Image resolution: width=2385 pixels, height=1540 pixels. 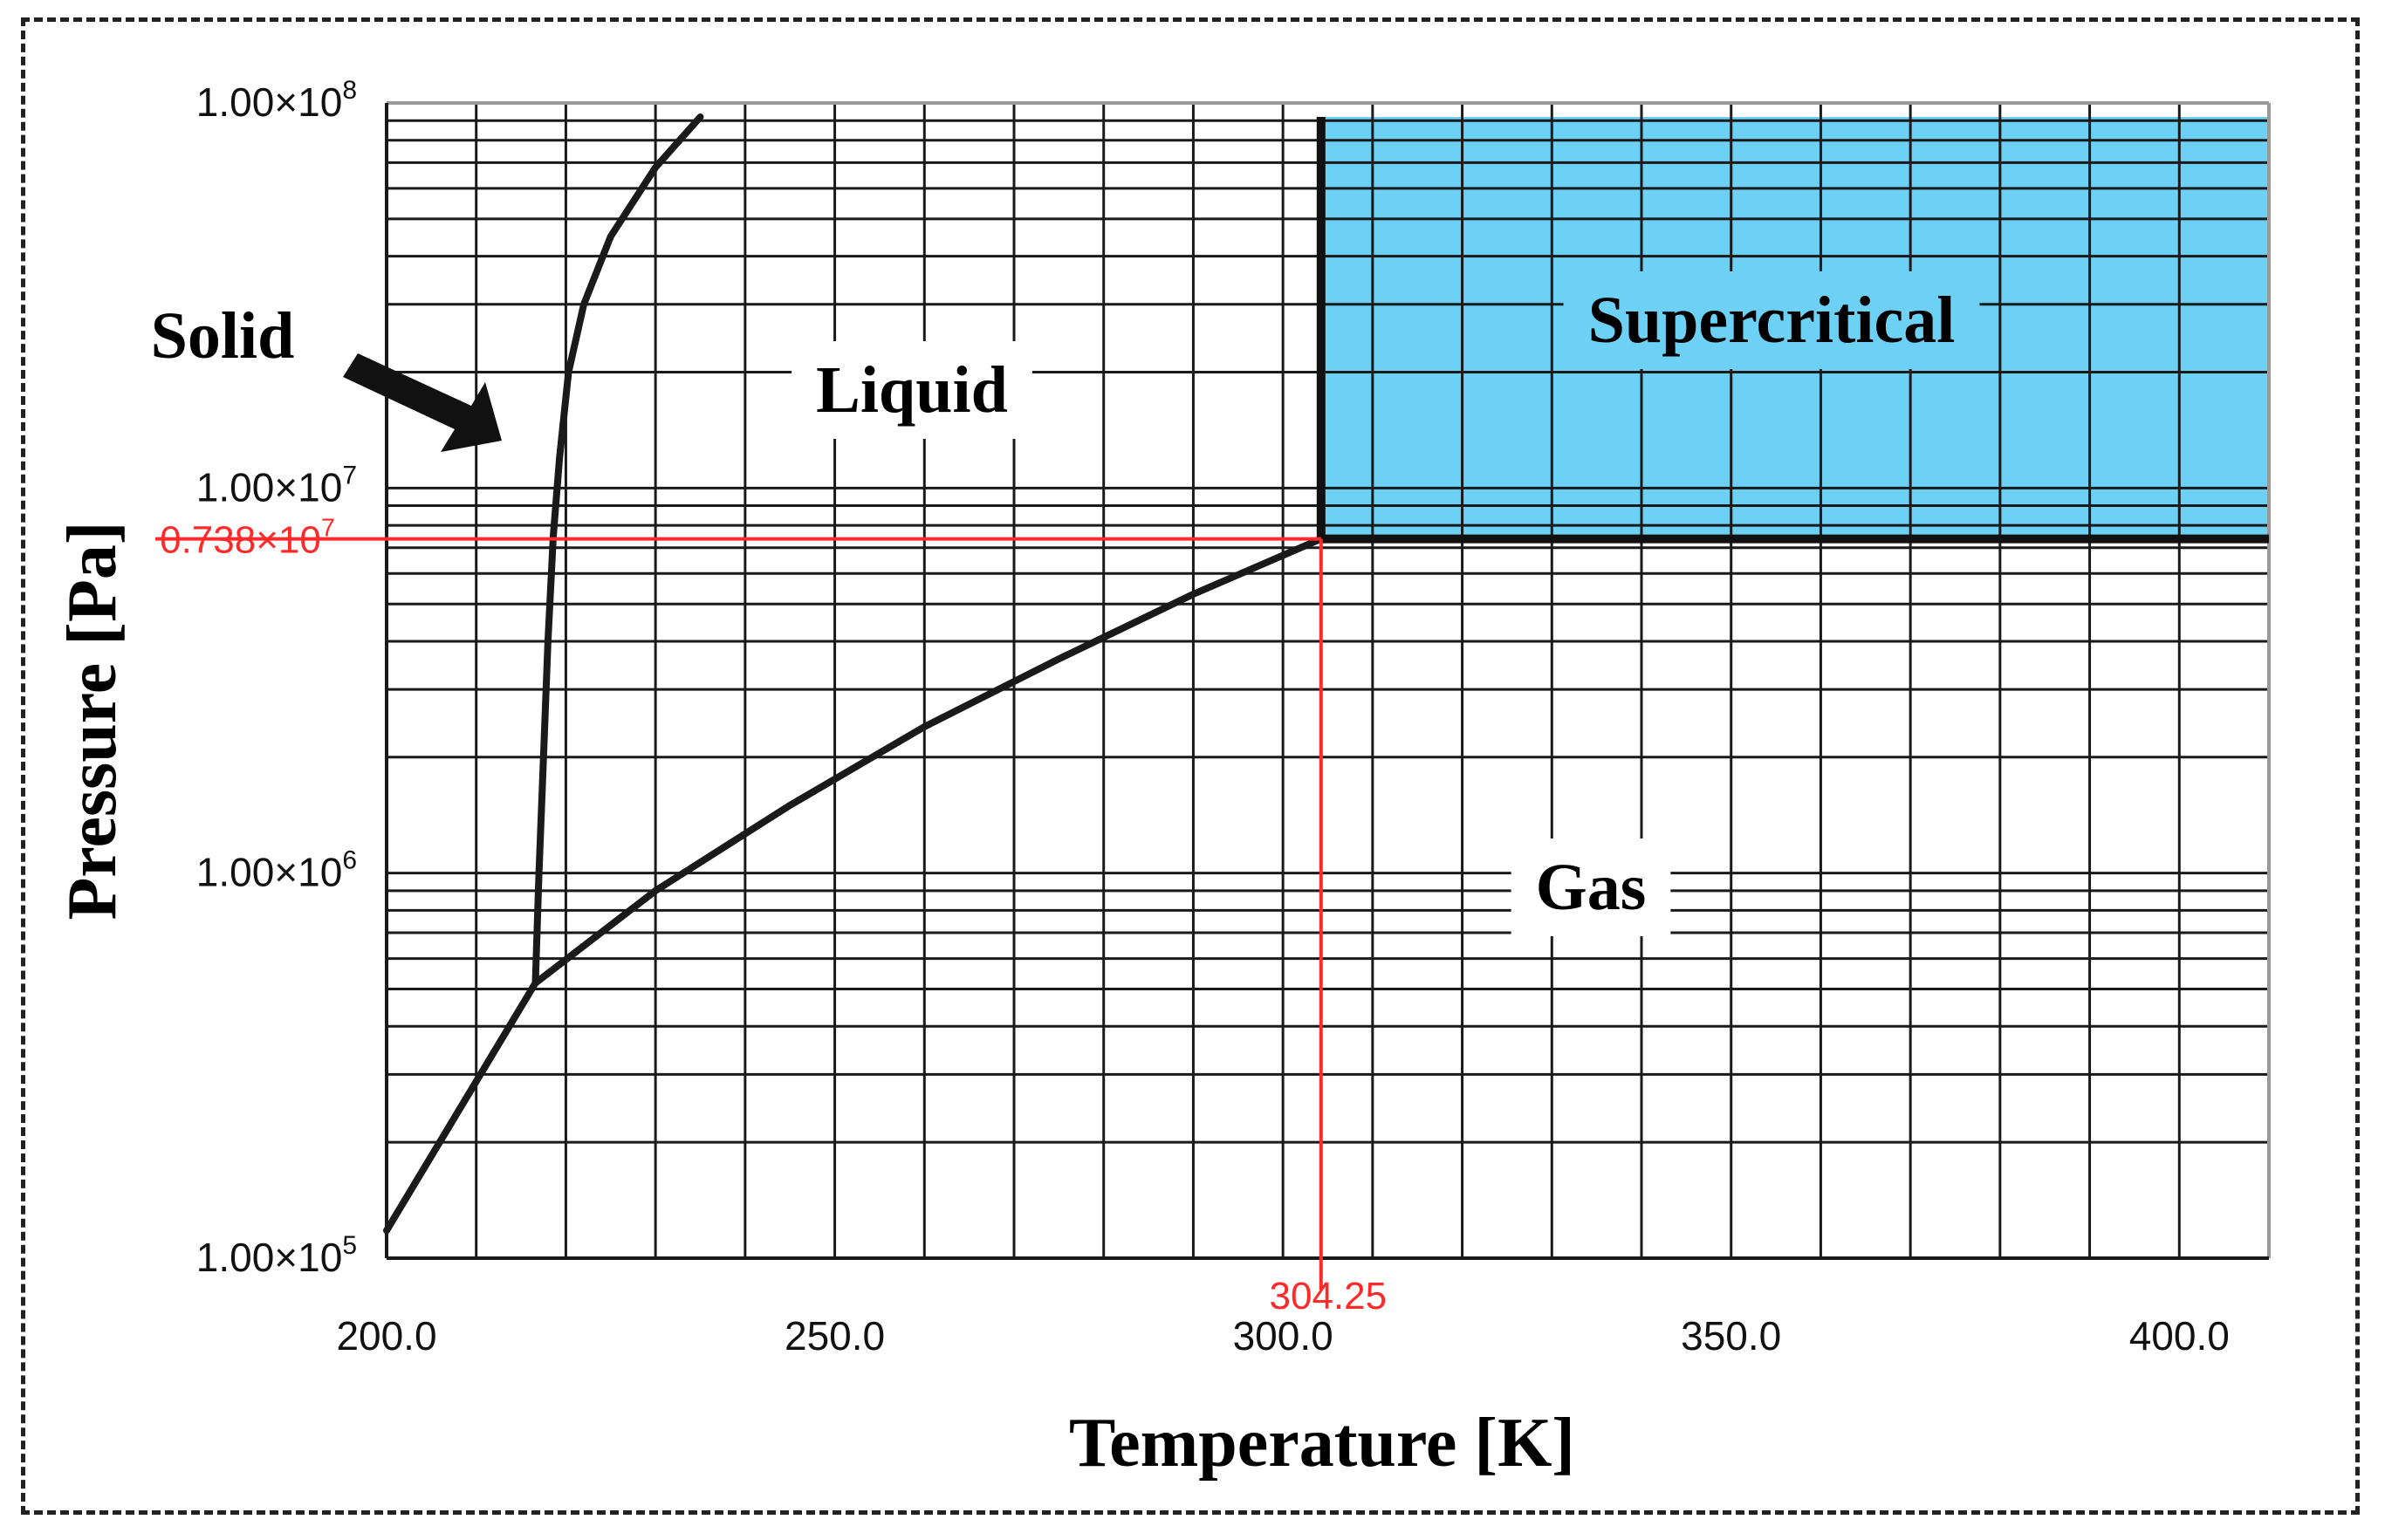 I want to click on super-label-background, so click(x=1772, y=320).